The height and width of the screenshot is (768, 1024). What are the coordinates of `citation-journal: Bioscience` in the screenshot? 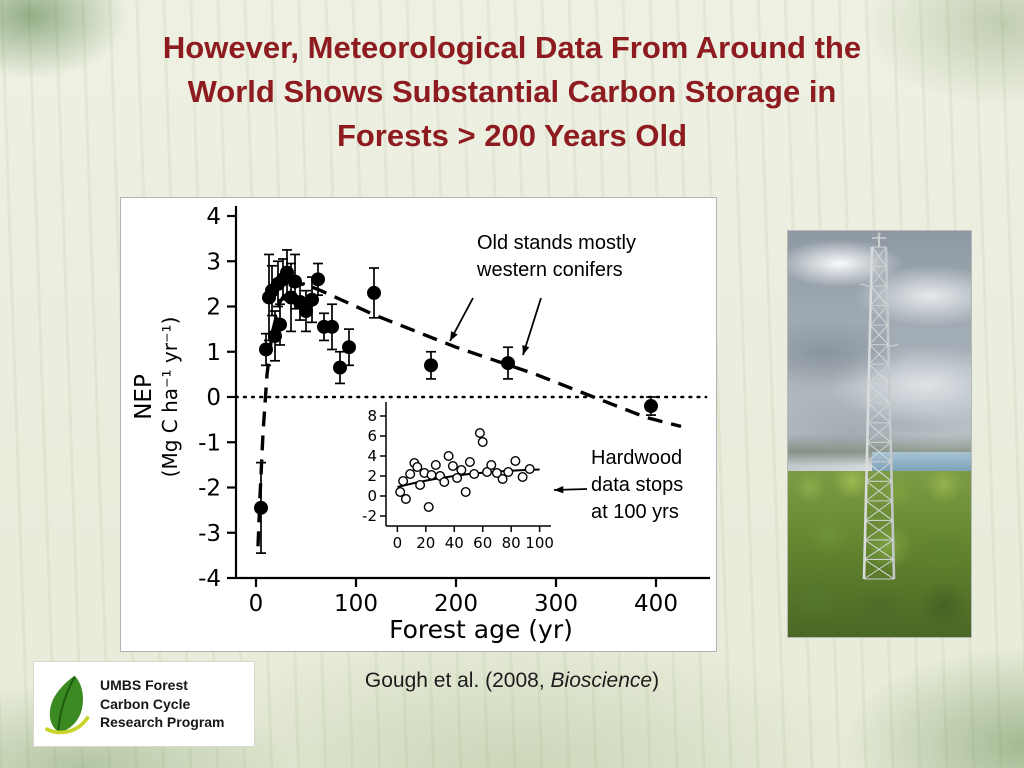 It's located at (601, 680).